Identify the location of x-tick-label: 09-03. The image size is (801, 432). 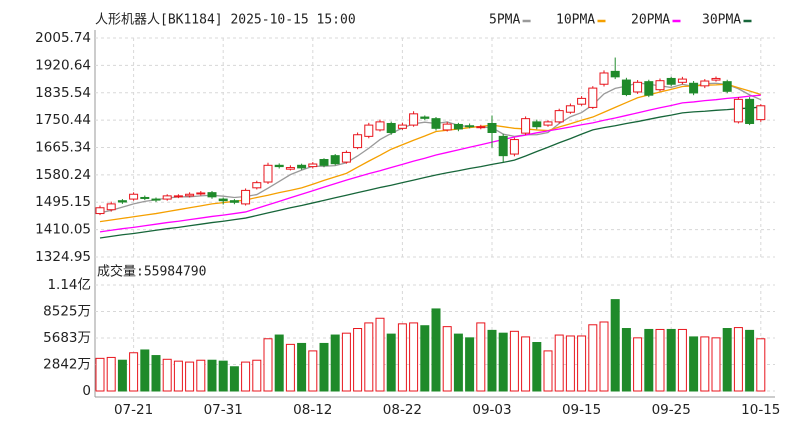
(491, 410).